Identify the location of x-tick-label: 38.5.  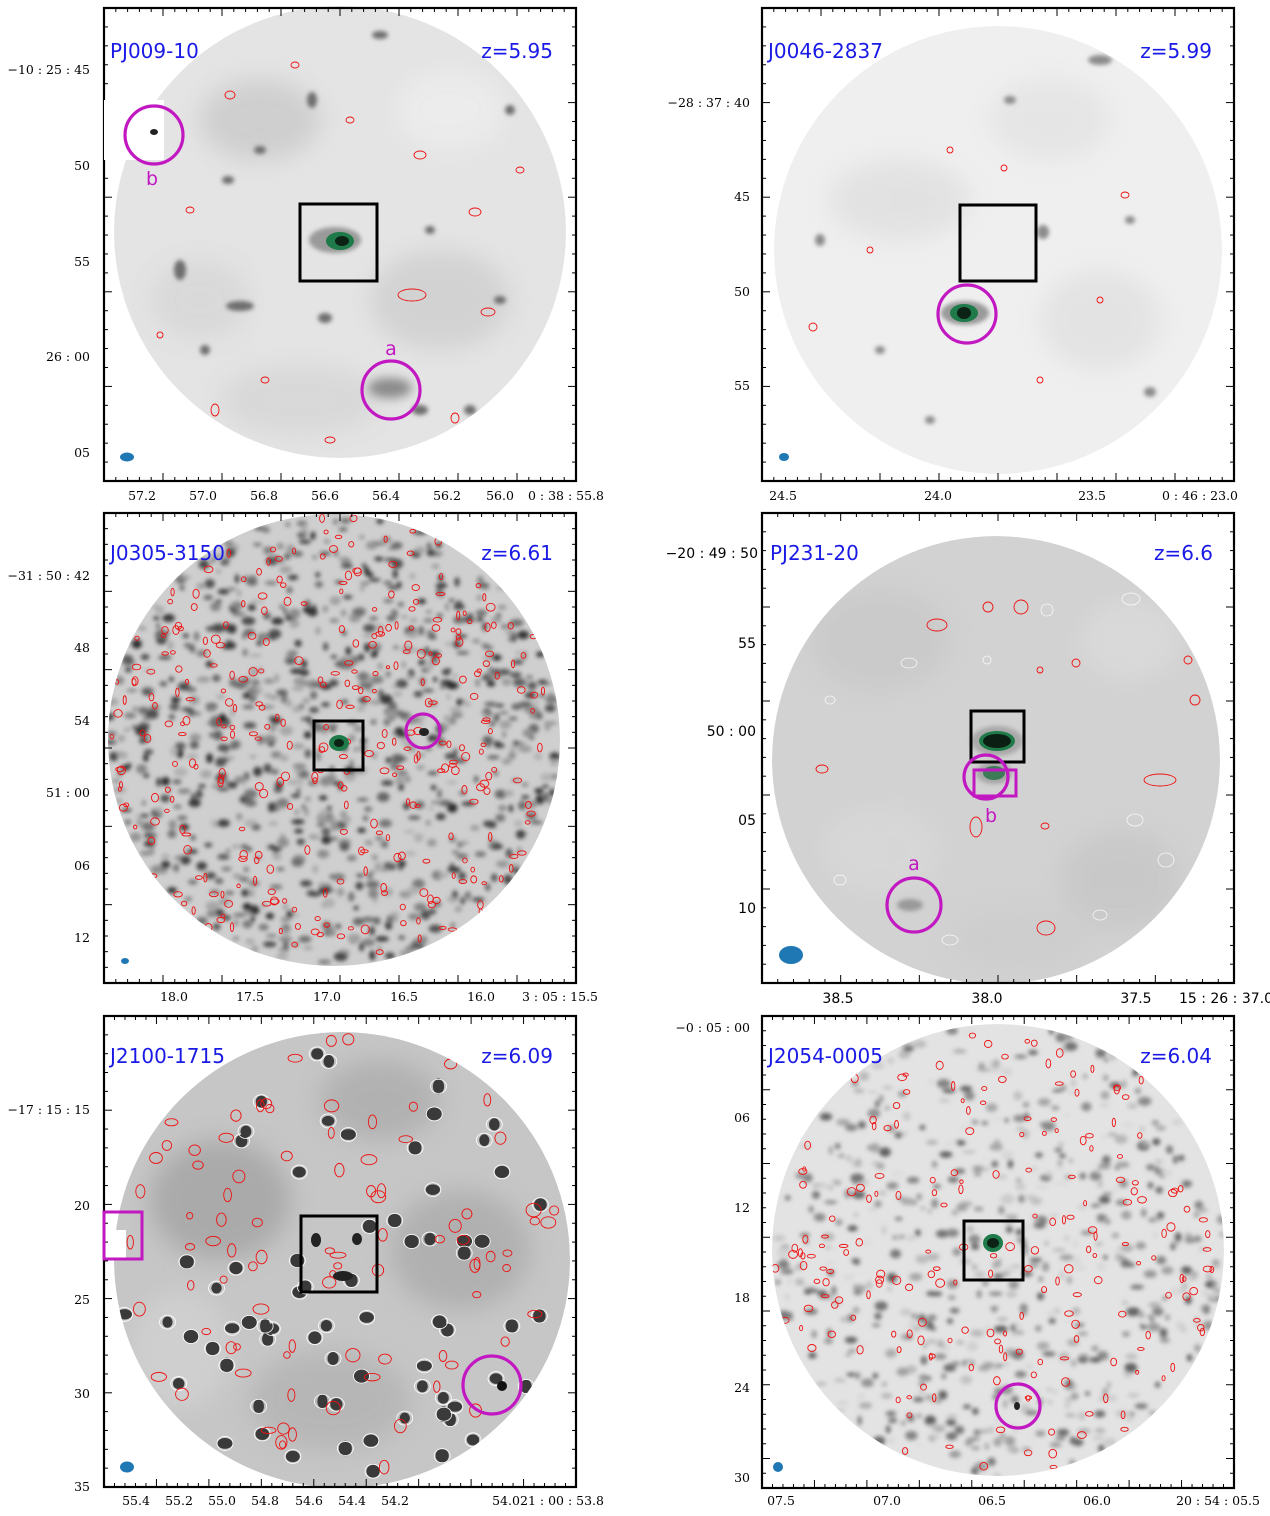
(837, 999).